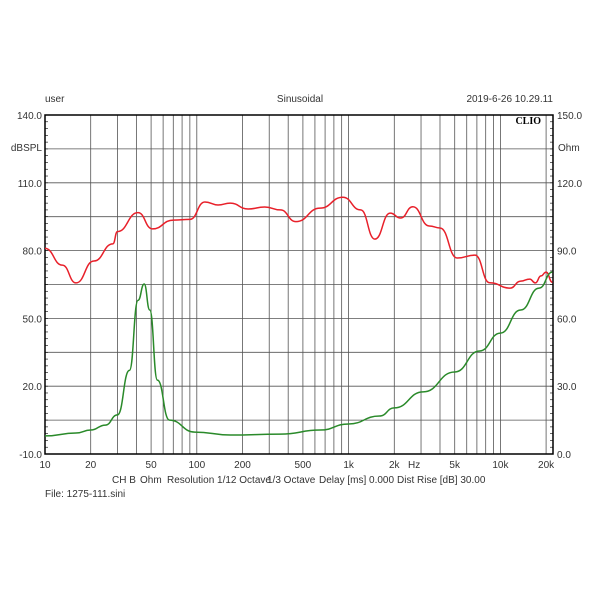 The height and width of the screenshot is (600, 600). What do you see at coordinates (569, 116) in the screenshot?
I see `y-right-tick-label: 150.0` at bounding box center [569, 116].